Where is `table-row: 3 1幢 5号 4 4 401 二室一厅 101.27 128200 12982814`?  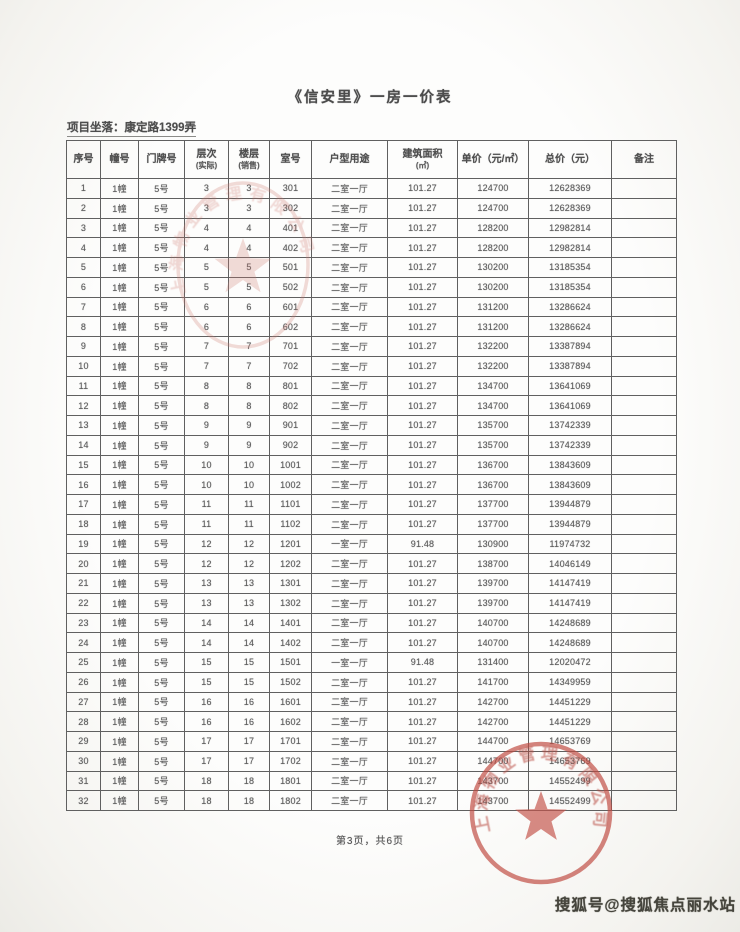
table-row: 3 1幢 5号 4 4 401 二室一厅 101.27 128200 12982814 is located at coordinates (371, 228).